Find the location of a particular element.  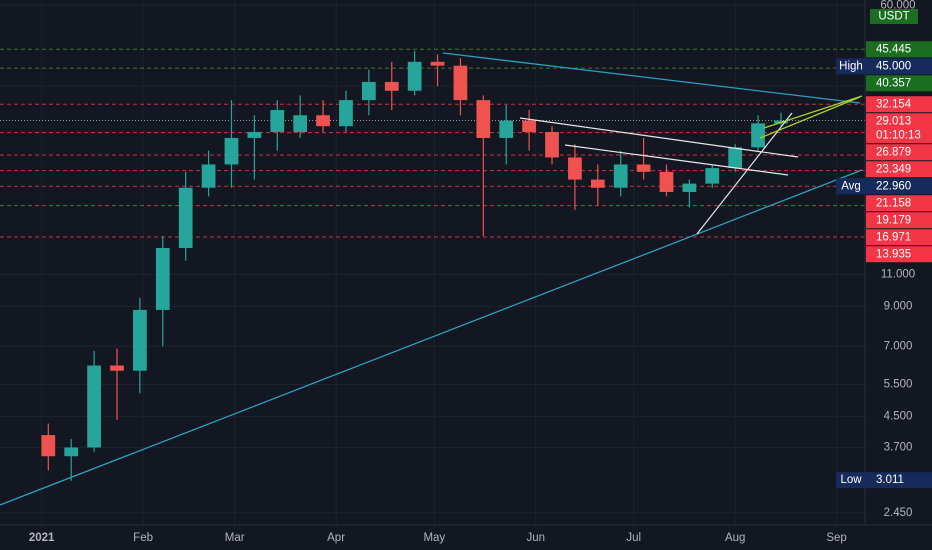

price-tag-label: 29.013 is located at coordinates (893, 121).